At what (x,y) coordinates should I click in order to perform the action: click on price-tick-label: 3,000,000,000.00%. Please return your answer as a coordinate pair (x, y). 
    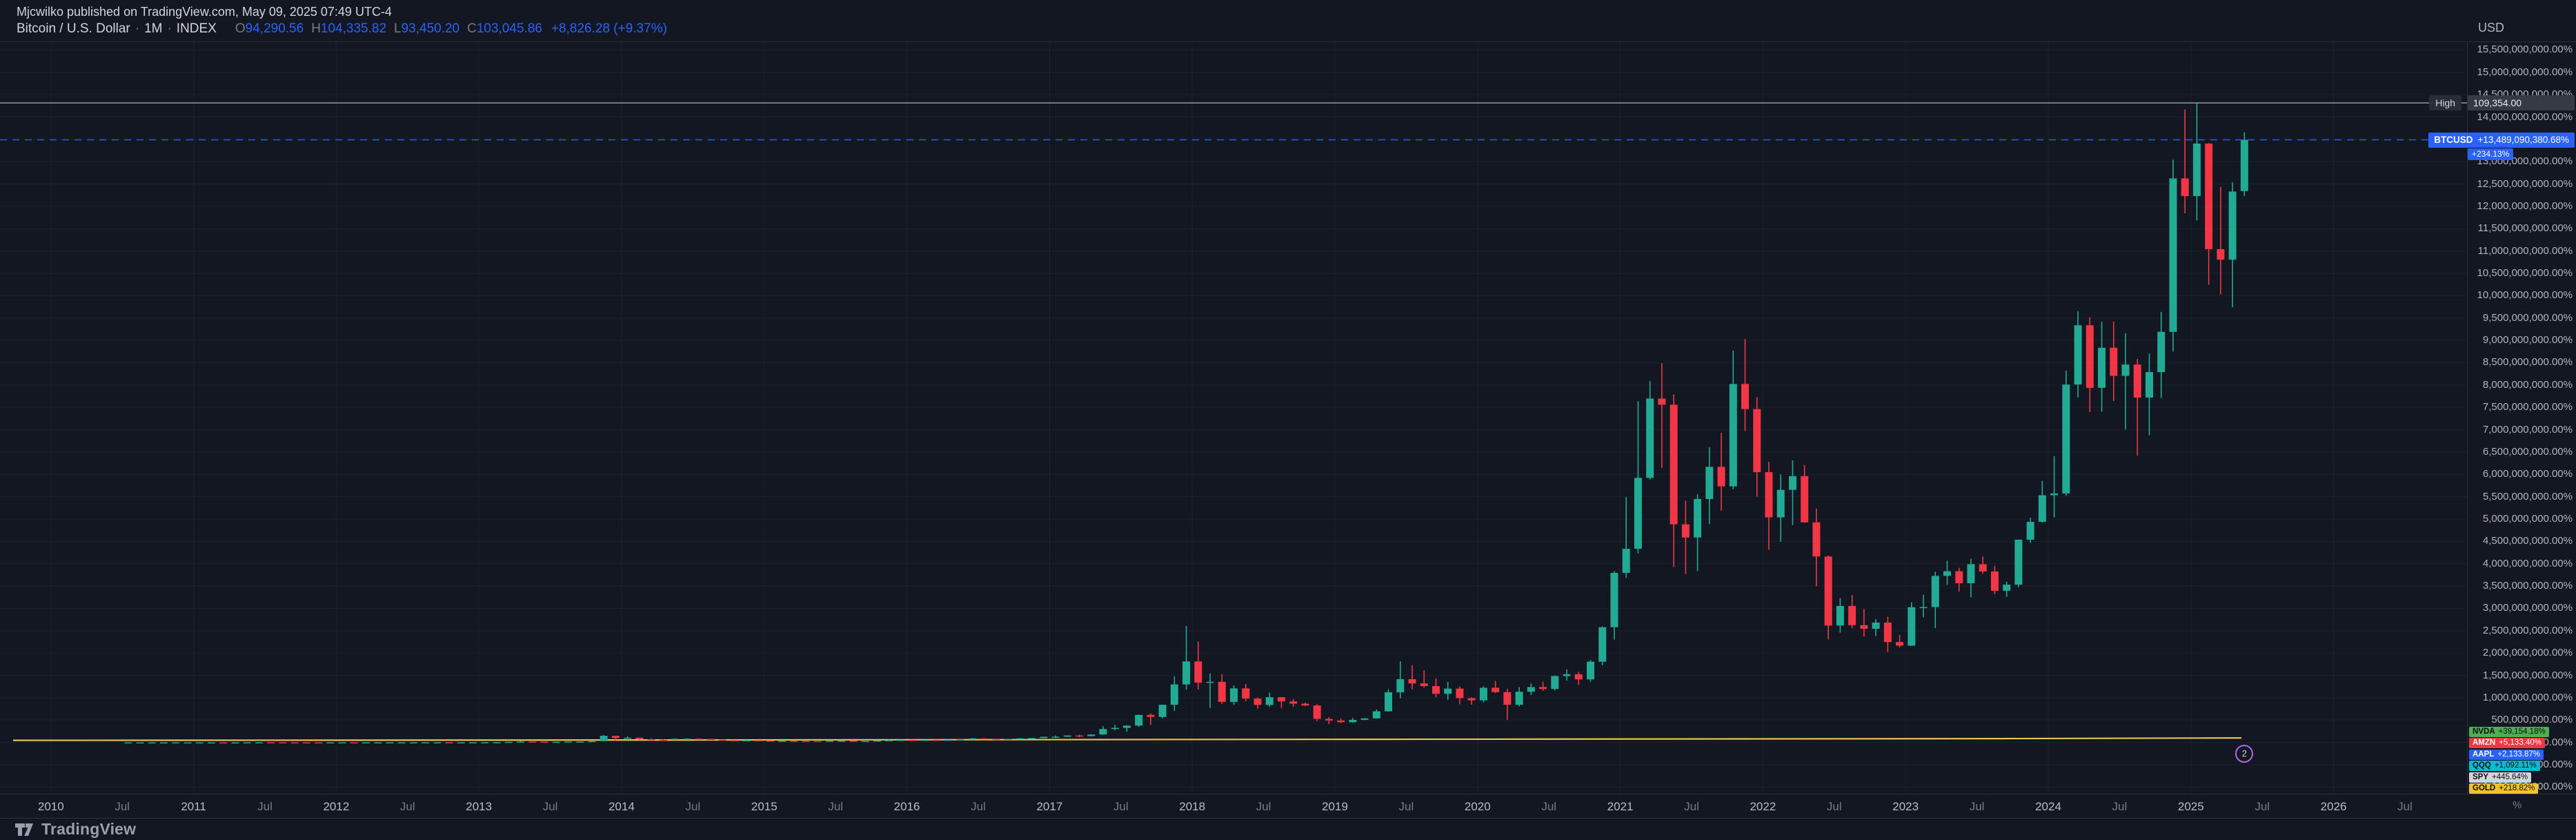
    Looking at the image, I should click on (2527, 608).